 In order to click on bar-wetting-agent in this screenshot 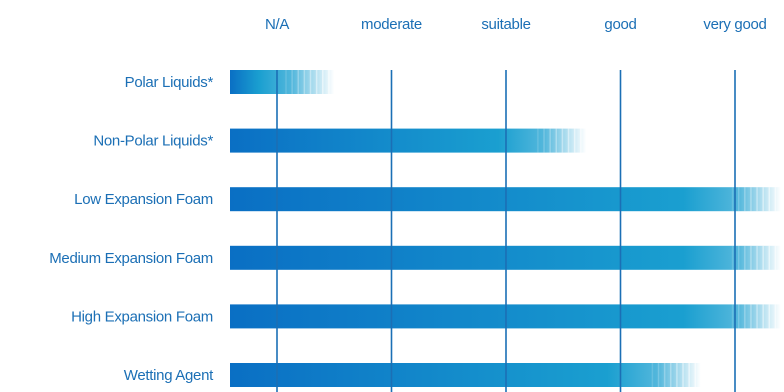, I will do `click(465, 375)`.